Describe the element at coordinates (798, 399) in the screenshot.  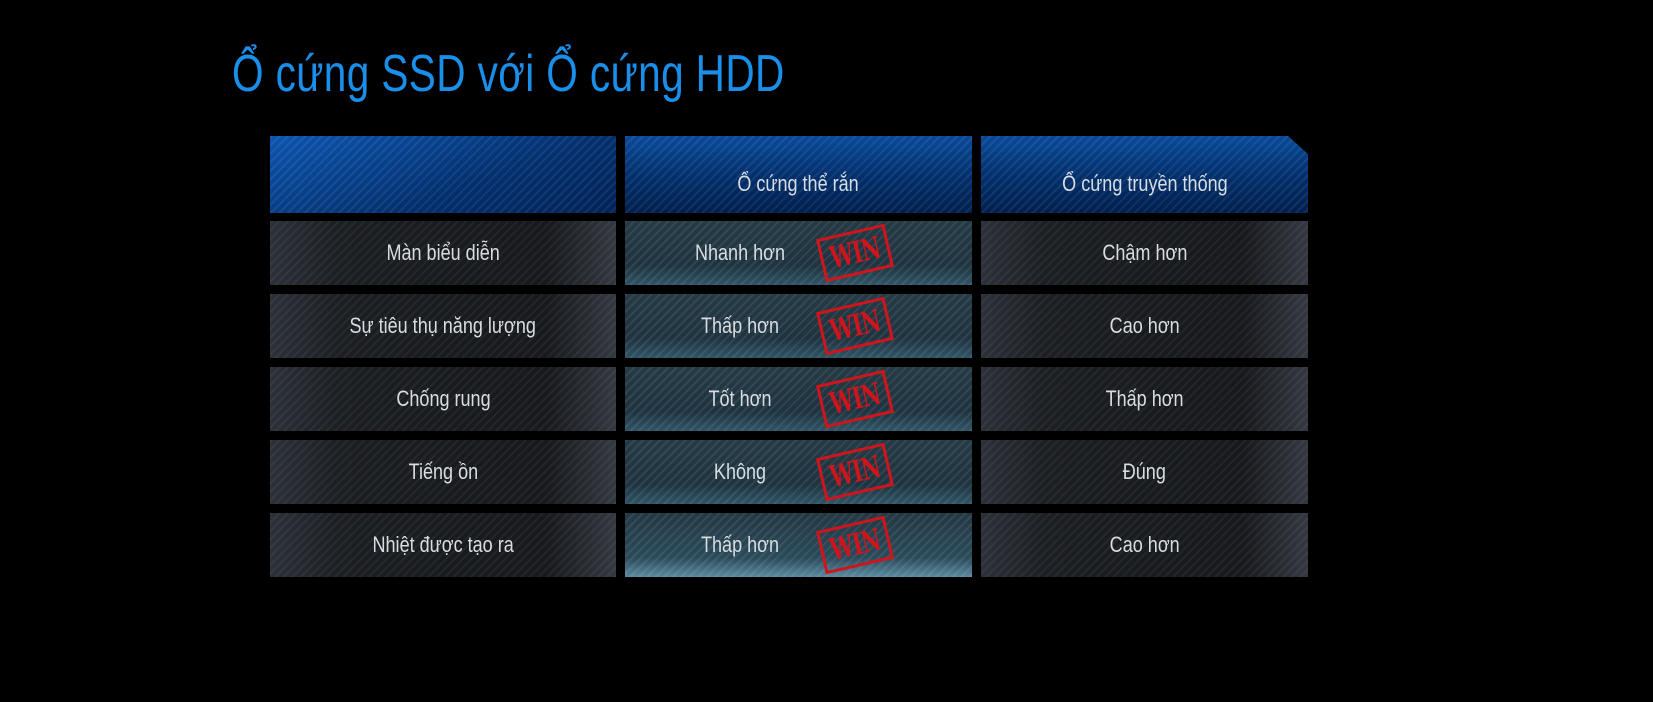
I see `ssd-cell: Tốt hơn WIN` at that location.